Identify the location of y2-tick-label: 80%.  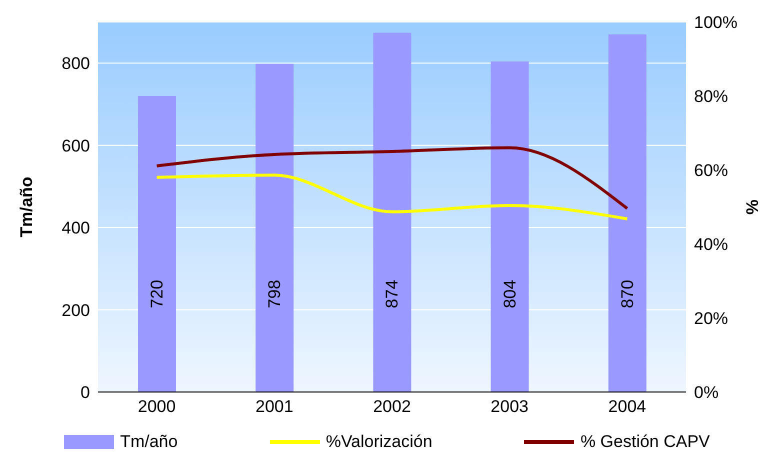
(711, 96).